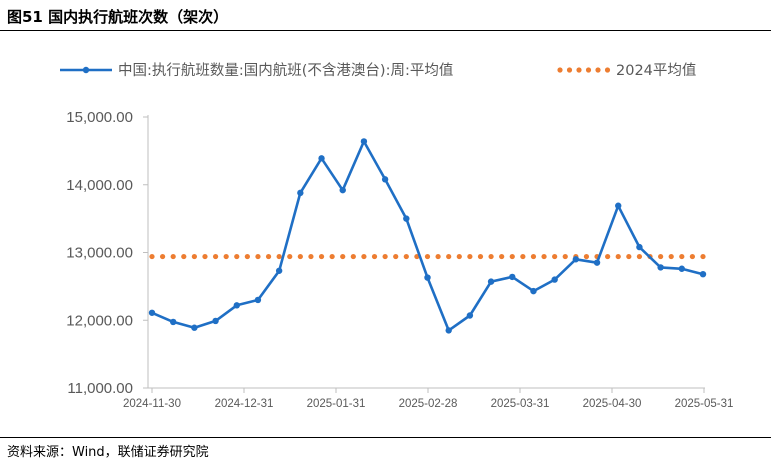  Describe the element at coordinates (108, 452) in the screenshot. I see `source-note: 资料来源：Wind，联储证券研究院` at that location.